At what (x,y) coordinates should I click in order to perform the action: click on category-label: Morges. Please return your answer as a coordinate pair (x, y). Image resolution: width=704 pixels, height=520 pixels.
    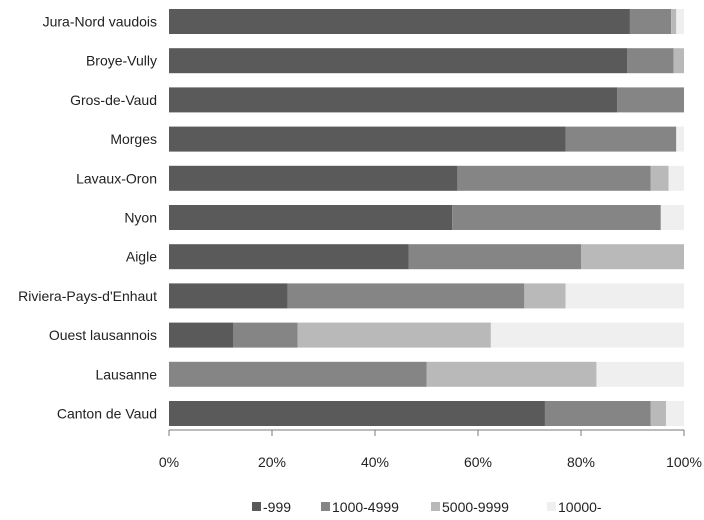
    Looking at the image, I should click on (133, 139).